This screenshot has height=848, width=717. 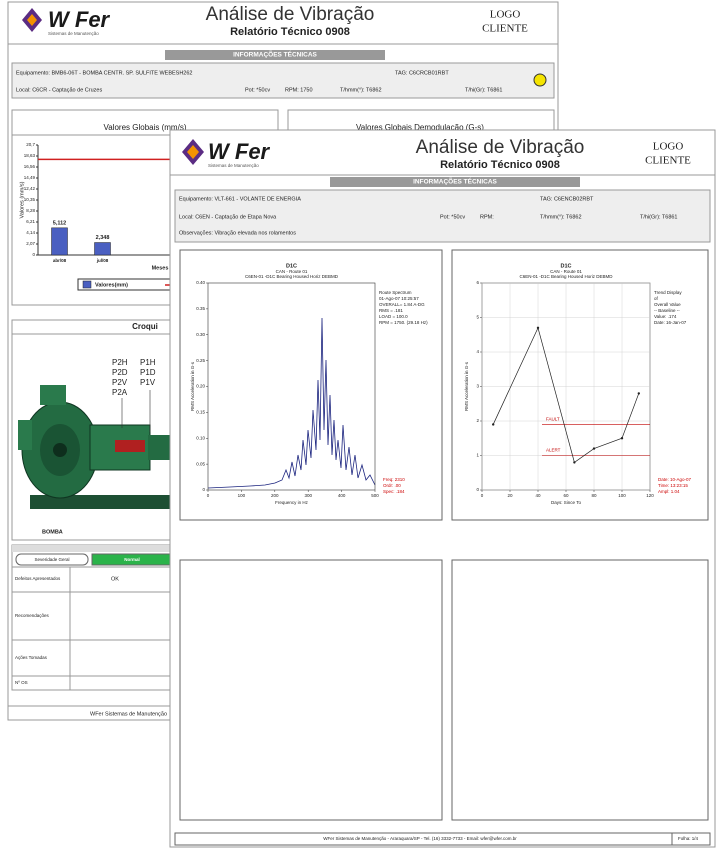 What do you see at coordinates (394, 491) in the screenshot?
I see `cursor-readout: Spec: .184` at bounding box center [394, 491].